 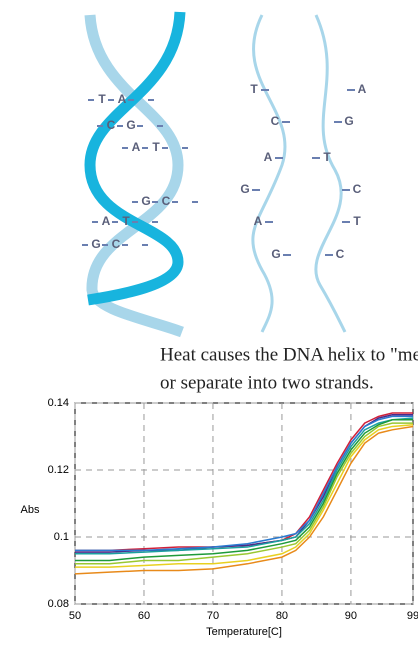 What do you see at coordinates (412, 616) in the screenshot?
I see `x-tick-label: 99` at bounding box center [412, 616].